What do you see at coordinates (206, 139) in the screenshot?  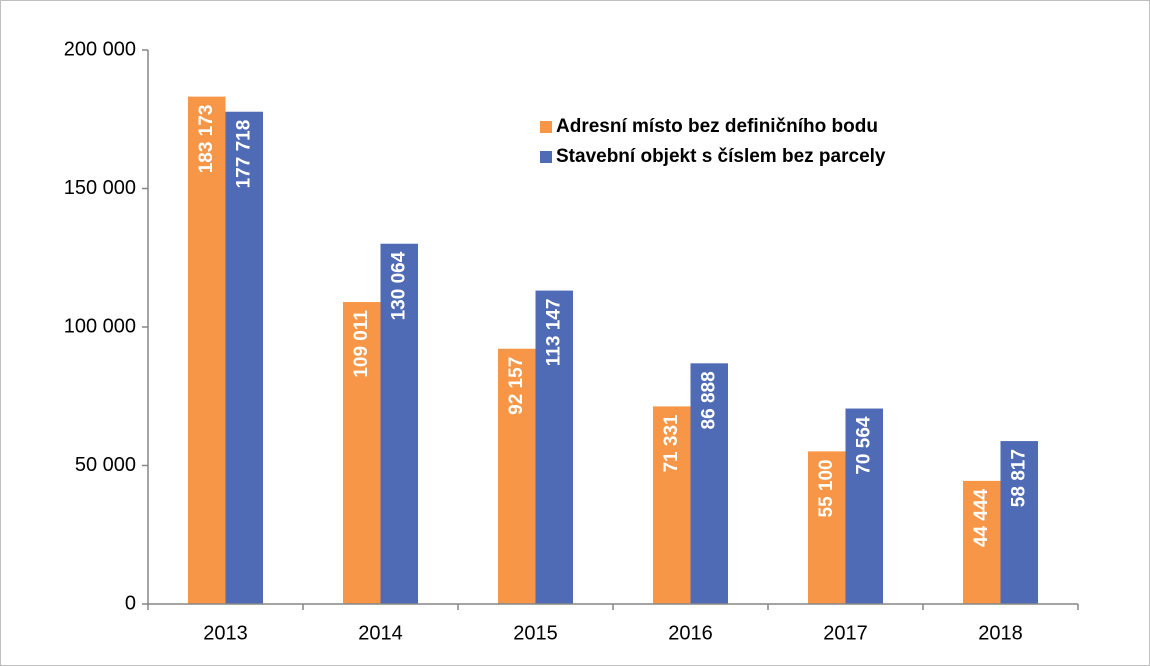 I see `data-label: 183 173` at bounding box center [206, 139].